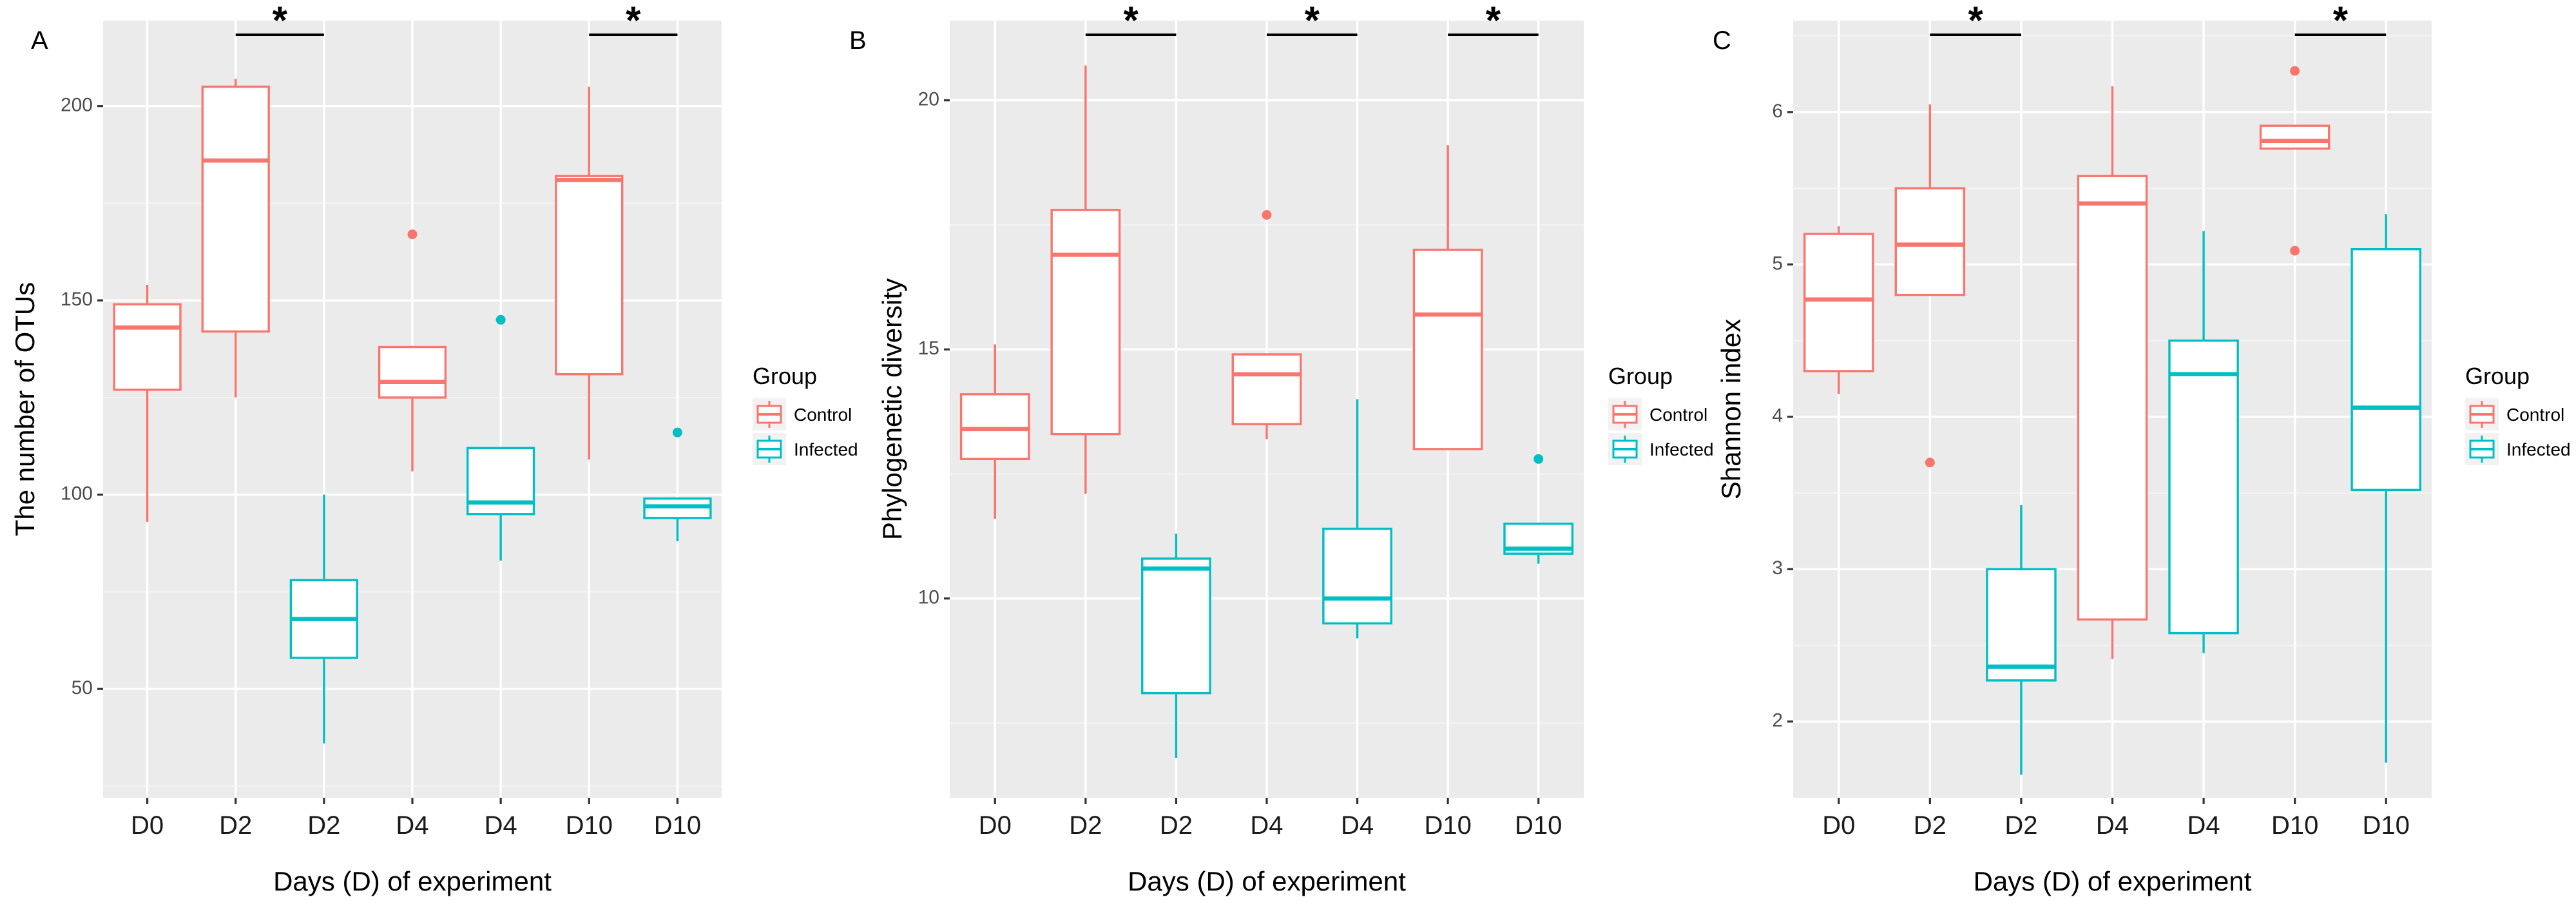 The height and width of the screenshot is (906, 2576). I want to click on y-tick-label: 150, so click(77, 299).